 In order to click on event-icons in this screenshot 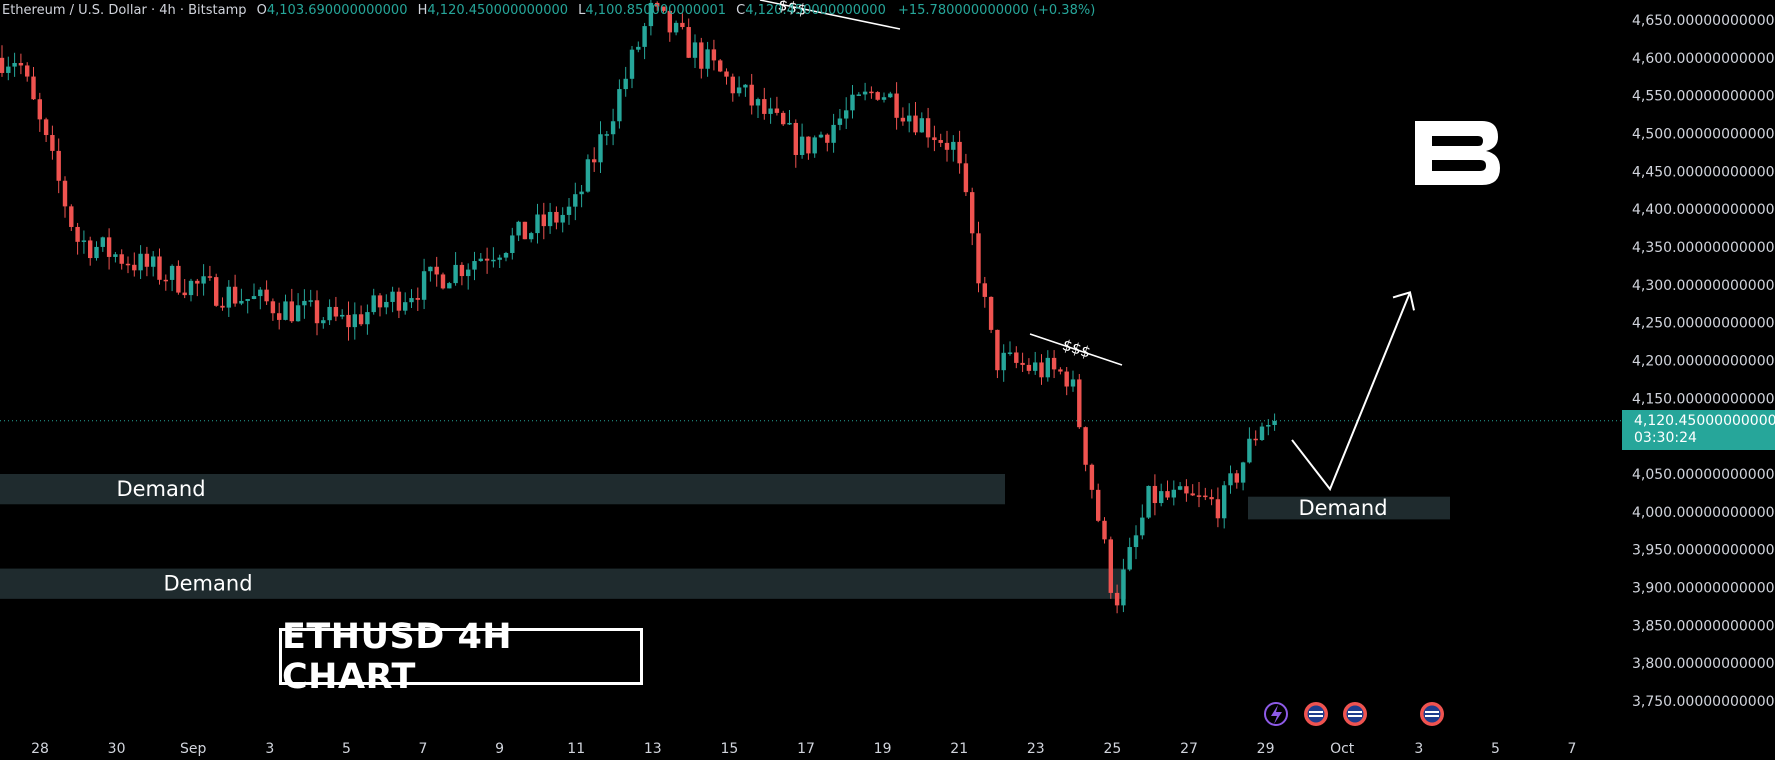, I will do `click(1354, 714)`.